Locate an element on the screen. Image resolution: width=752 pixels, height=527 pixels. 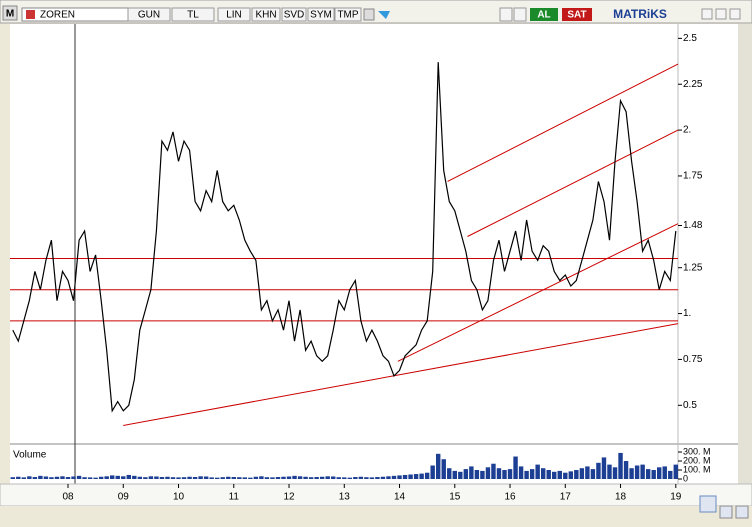
x-tick-label: 17 is located at coordinates (566, 497).